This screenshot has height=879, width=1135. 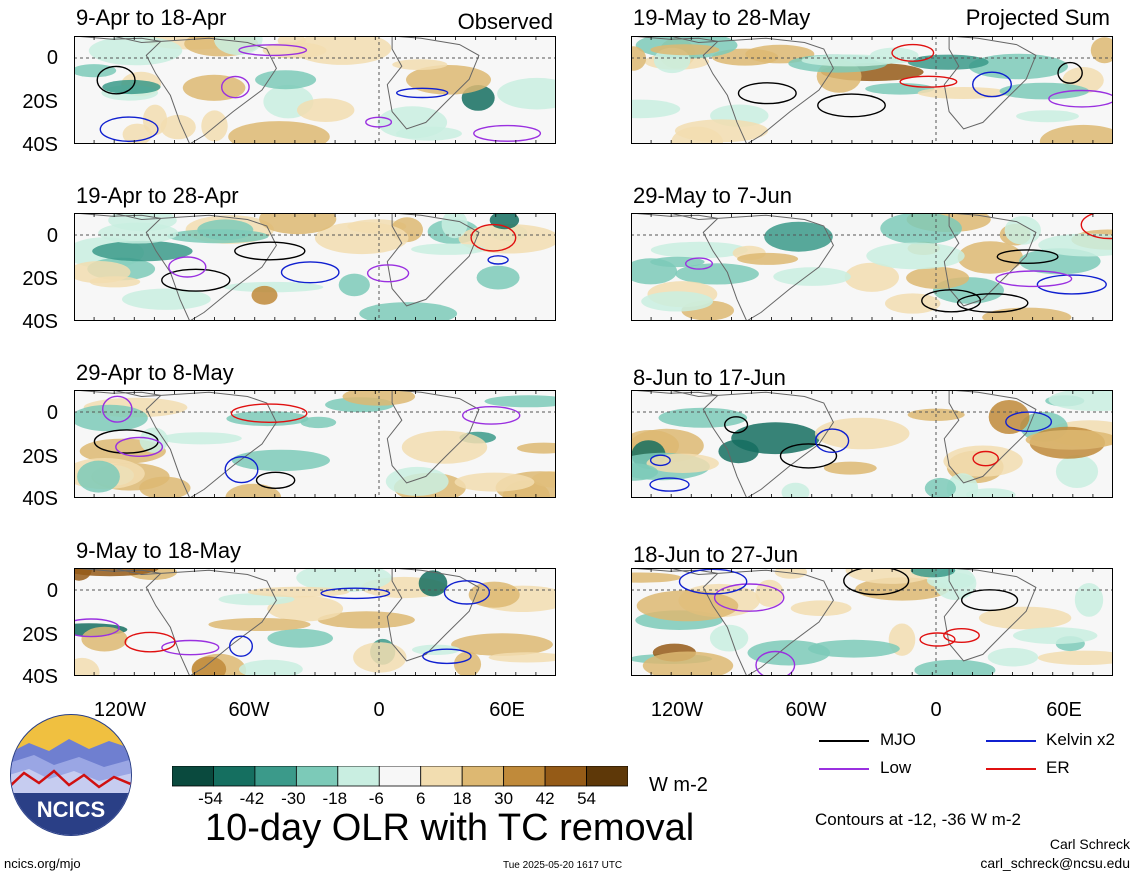 I want to click on x-tick-60w-right: 60W, so click(x=806, y=710).